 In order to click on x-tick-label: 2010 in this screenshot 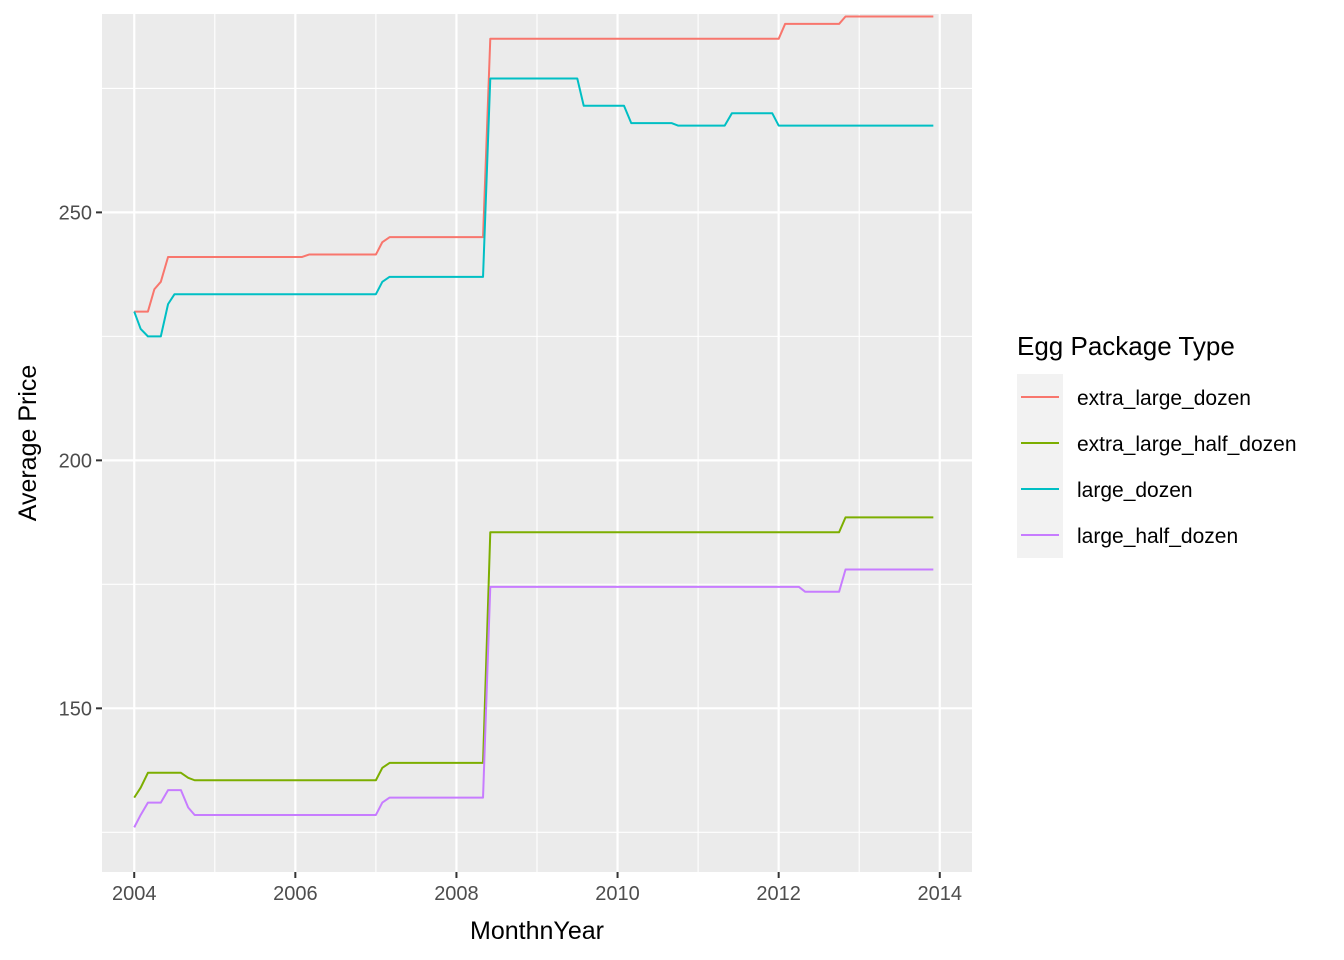, I will do `click(617, 894)`.